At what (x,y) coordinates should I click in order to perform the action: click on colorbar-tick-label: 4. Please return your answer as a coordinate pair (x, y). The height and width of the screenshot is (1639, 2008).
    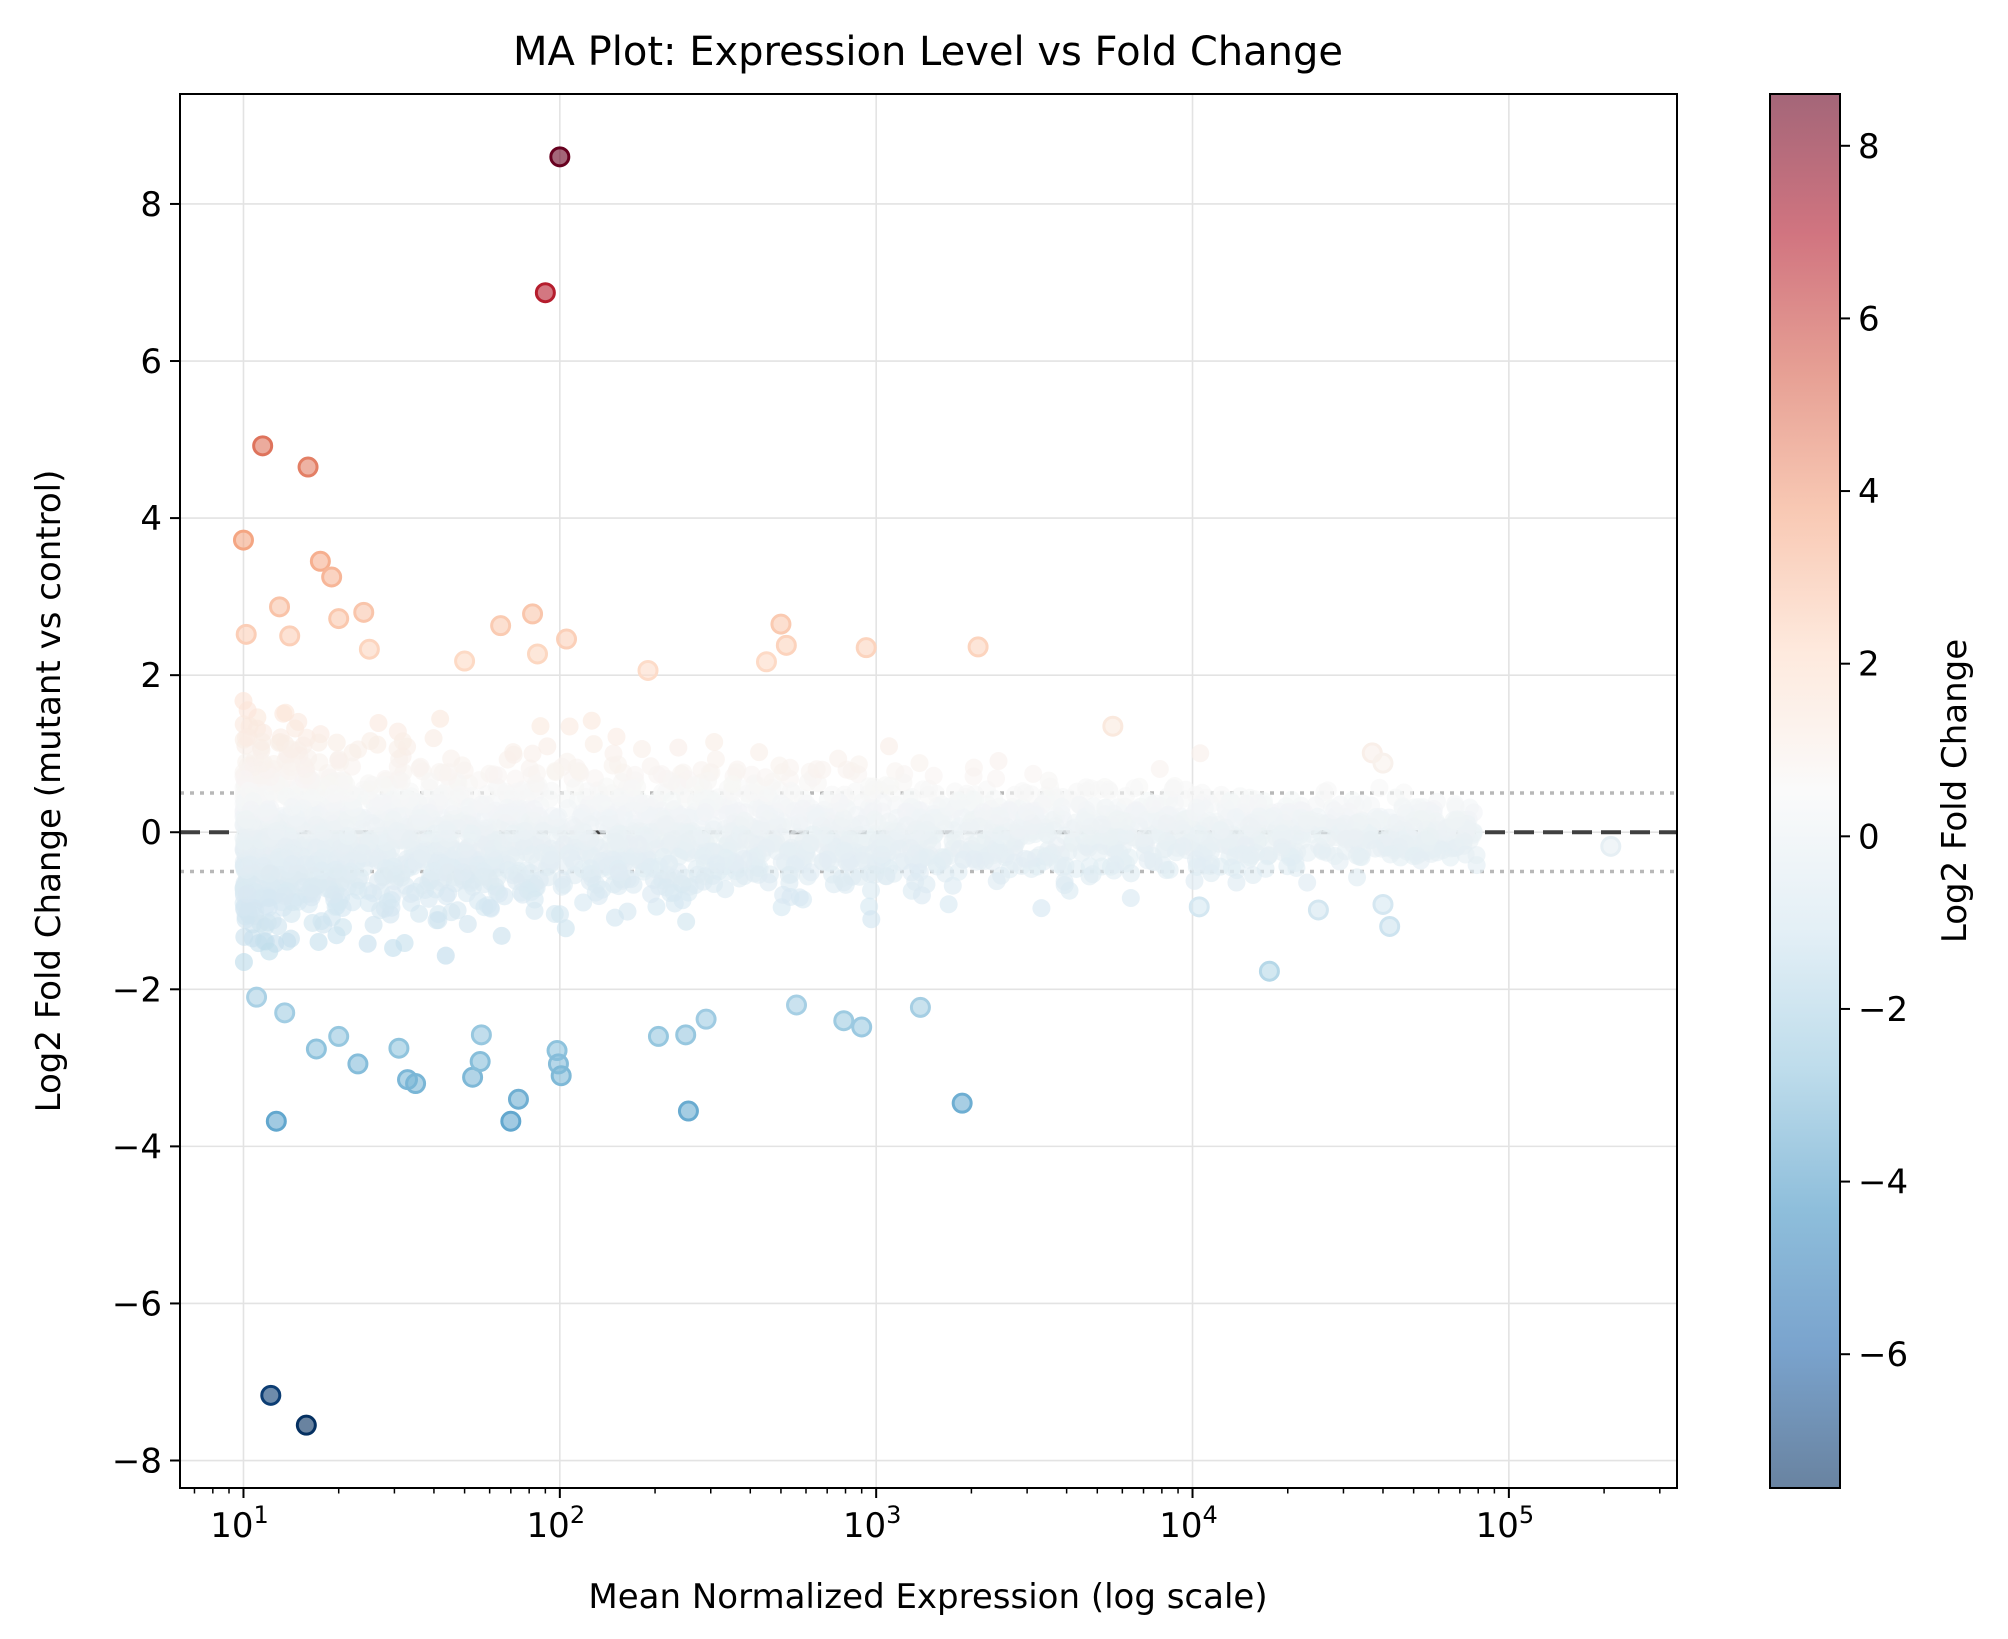
    Looking at the image, I should click on (1869, 492).